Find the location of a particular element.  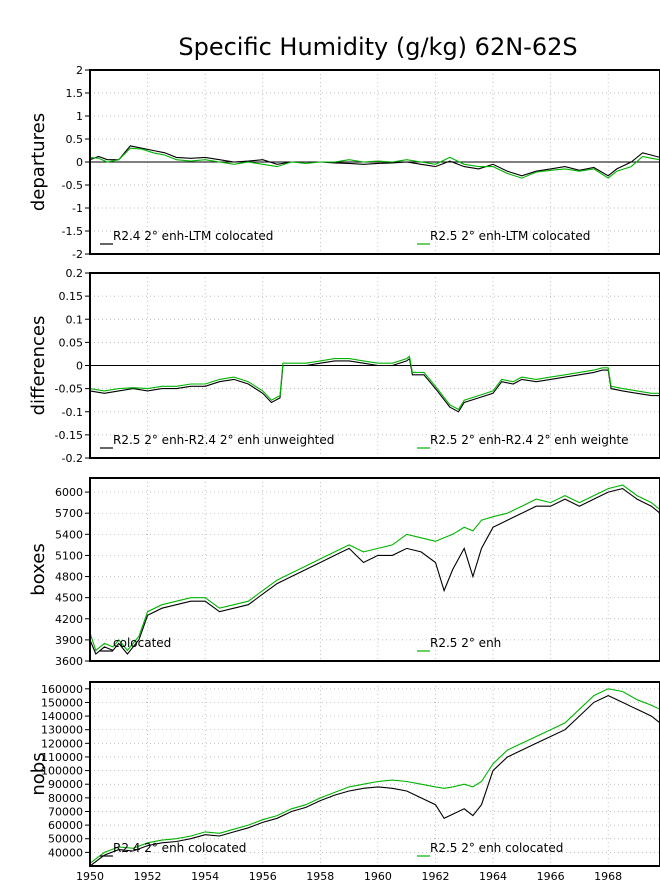

y-tick-label: 150000 is located at coordinates (62, 702).